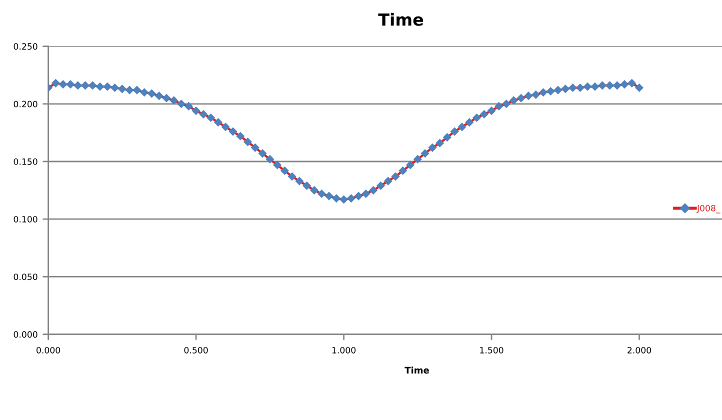 This screenshot has width=722, height=420. What do you see at coordinates (640, 350) in the screenshot?
I see `x-tick-label: 2.000` at bounding box center [640, 350].